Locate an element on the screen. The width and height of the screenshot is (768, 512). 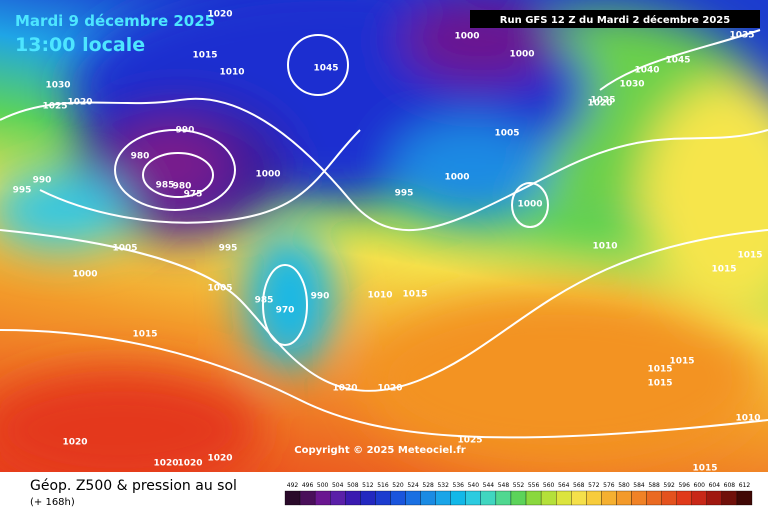
colorbar-label: 588 is located at coordinates (654, 485).